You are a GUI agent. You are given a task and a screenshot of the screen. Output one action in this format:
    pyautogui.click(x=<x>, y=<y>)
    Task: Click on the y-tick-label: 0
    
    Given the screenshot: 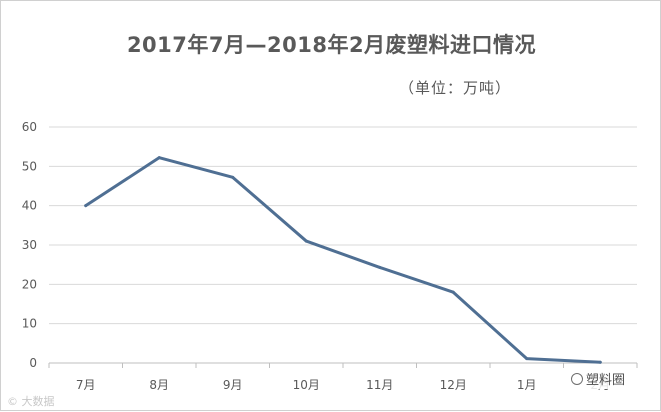 What is the action you would take?
    pyautogui.click(x=33, y=363)
    